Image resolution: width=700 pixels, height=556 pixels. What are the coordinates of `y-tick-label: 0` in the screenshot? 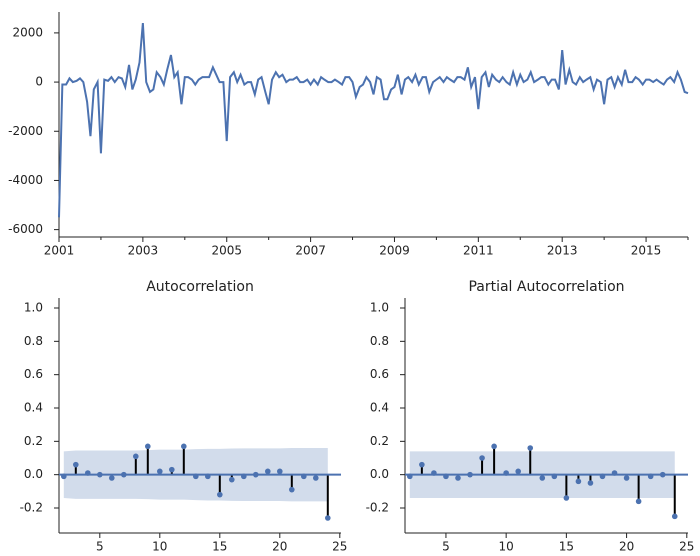 It's located at (39, 82).